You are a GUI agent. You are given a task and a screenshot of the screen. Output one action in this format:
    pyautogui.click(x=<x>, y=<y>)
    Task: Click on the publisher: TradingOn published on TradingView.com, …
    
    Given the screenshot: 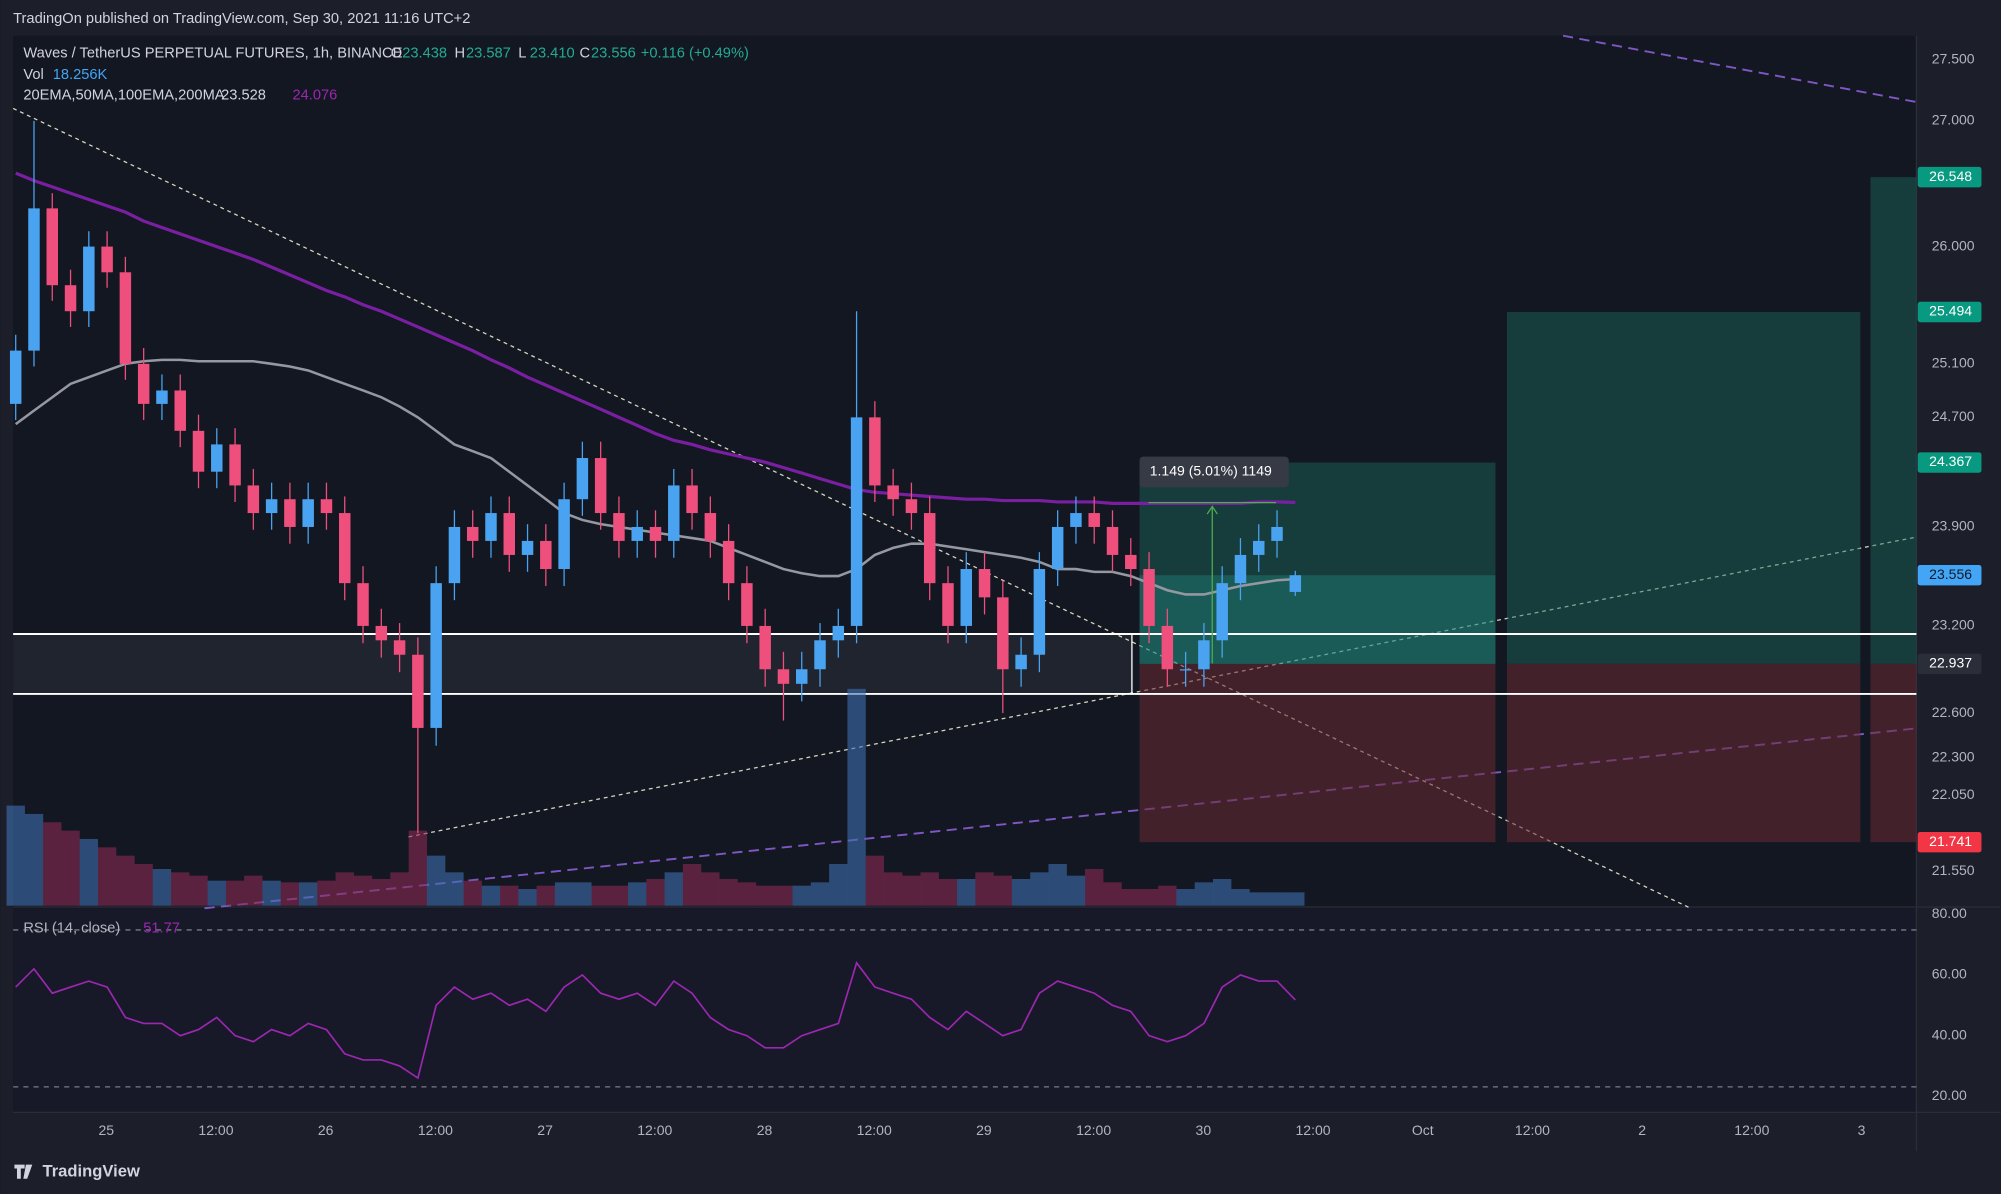 What is the action you would take?
    pyautogui.click(x=241, y=19)
    